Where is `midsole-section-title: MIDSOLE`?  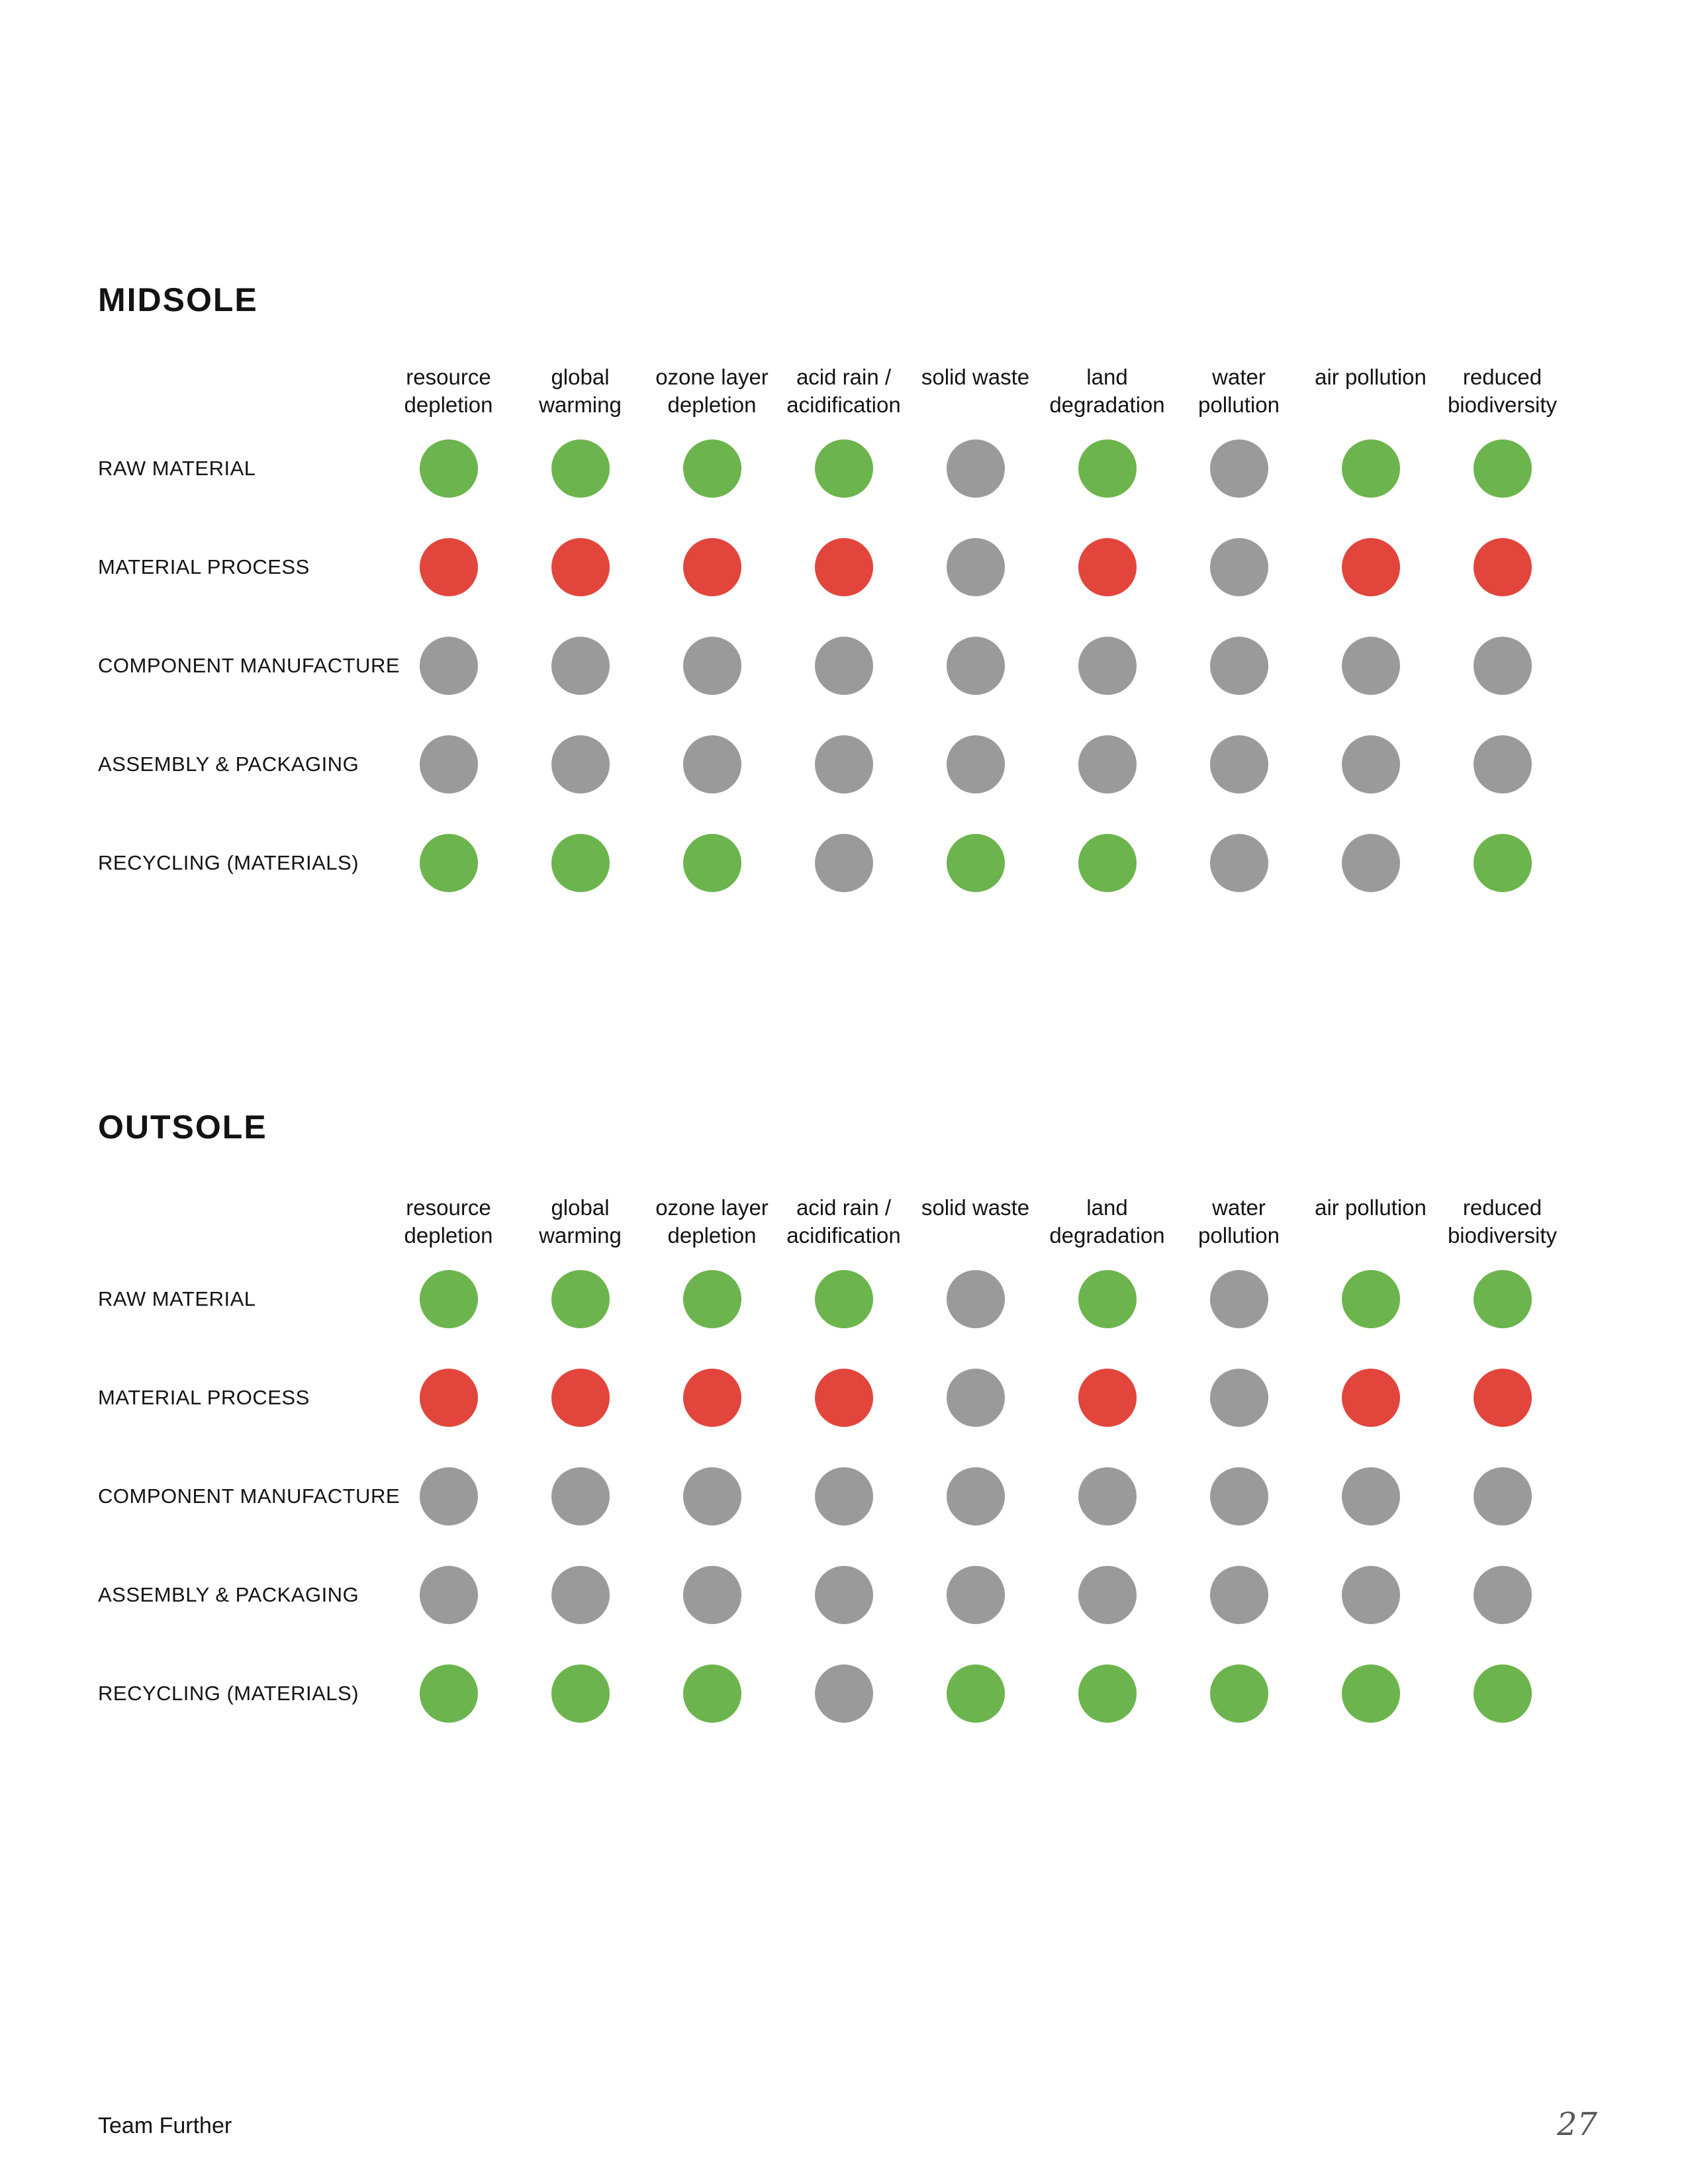
midsole-section-title: MIDSOLE is located at coordinates (178, 299).